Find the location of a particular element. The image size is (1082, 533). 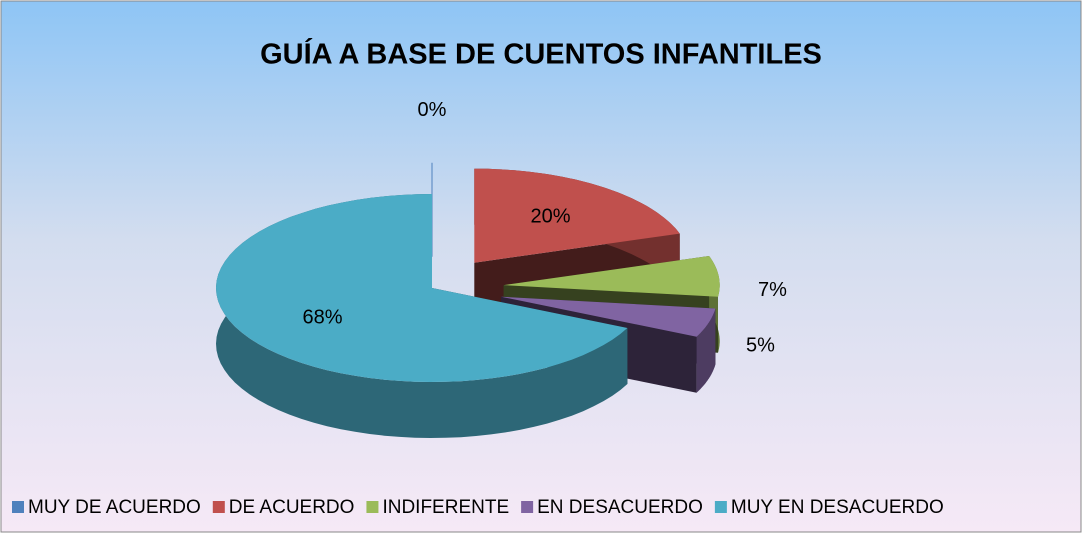

chart-title: GUÍA A BASE DE CUENTOS INFANTILES is located at coordinates (541, 54).